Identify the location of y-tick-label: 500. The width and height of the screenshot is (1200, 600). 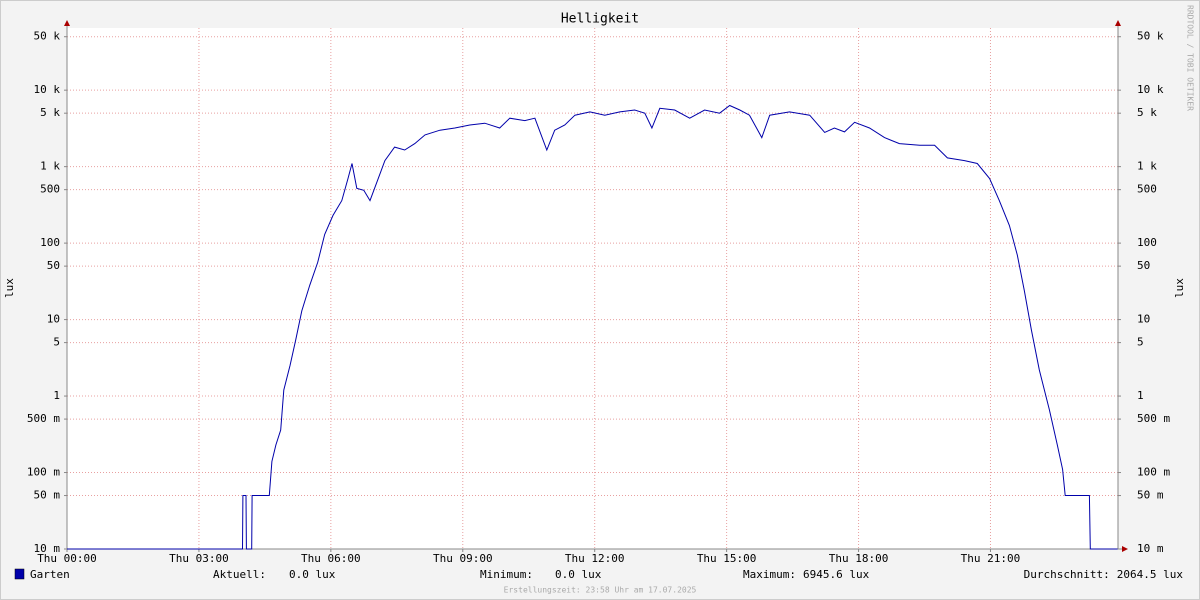
(50, 189).